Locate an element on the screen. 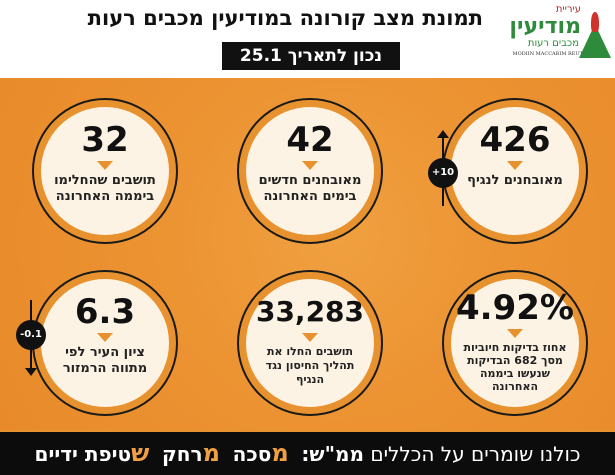 This screenshot has height=475, width=615. footer-word: רחק is located at coordinates (182, 454).